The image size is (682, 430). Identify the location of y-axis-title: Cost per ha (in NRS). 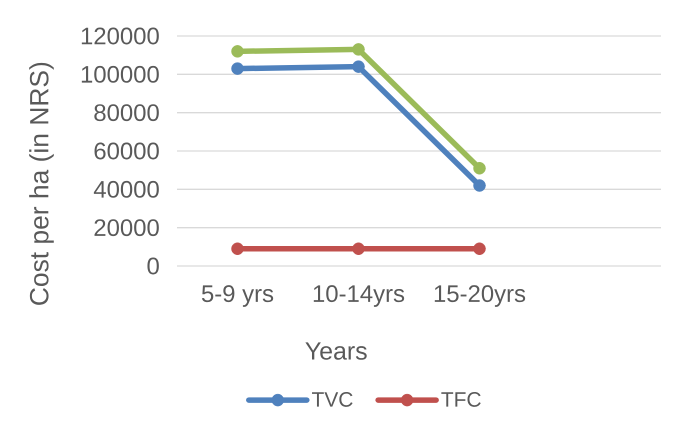
(41, 183).